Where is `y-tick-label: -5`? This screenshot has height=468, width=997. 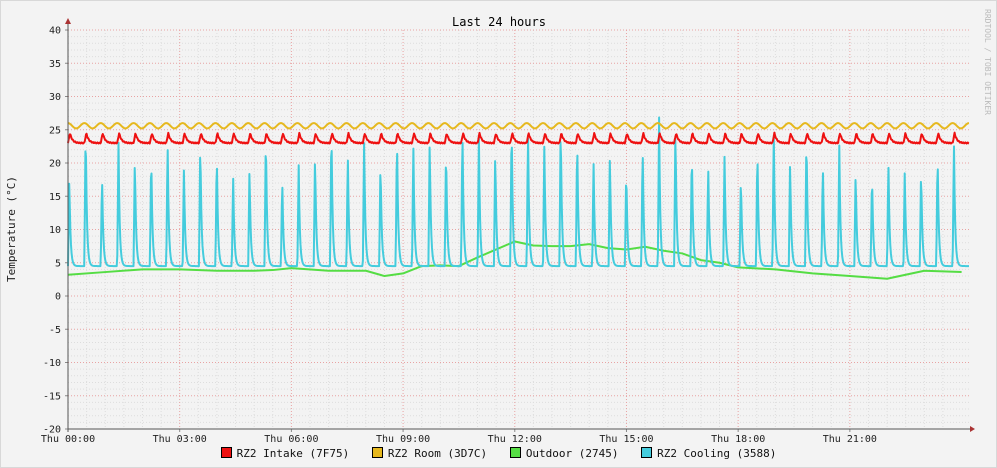 y-tick-label: -5 is located at coordinates (55, 330).